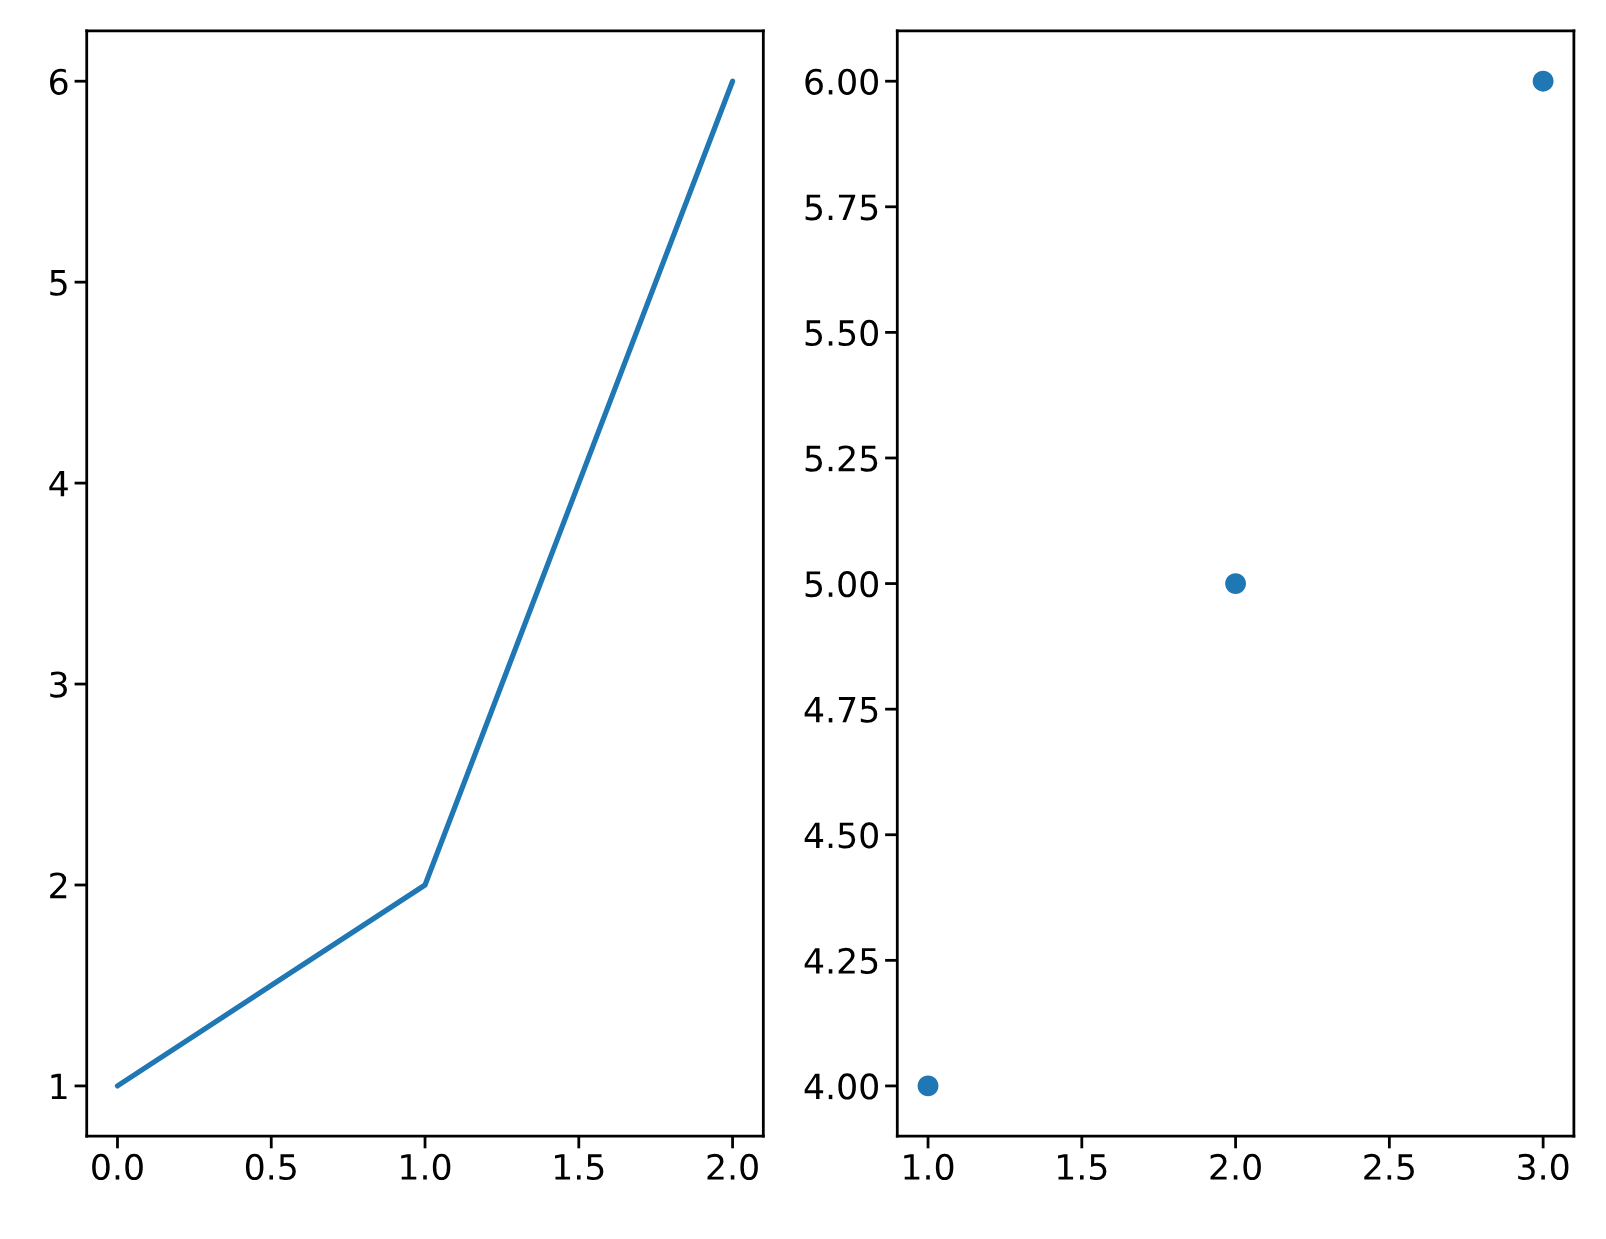  I want to click on x-tick-label: 2.5, so click(1389, 1167).